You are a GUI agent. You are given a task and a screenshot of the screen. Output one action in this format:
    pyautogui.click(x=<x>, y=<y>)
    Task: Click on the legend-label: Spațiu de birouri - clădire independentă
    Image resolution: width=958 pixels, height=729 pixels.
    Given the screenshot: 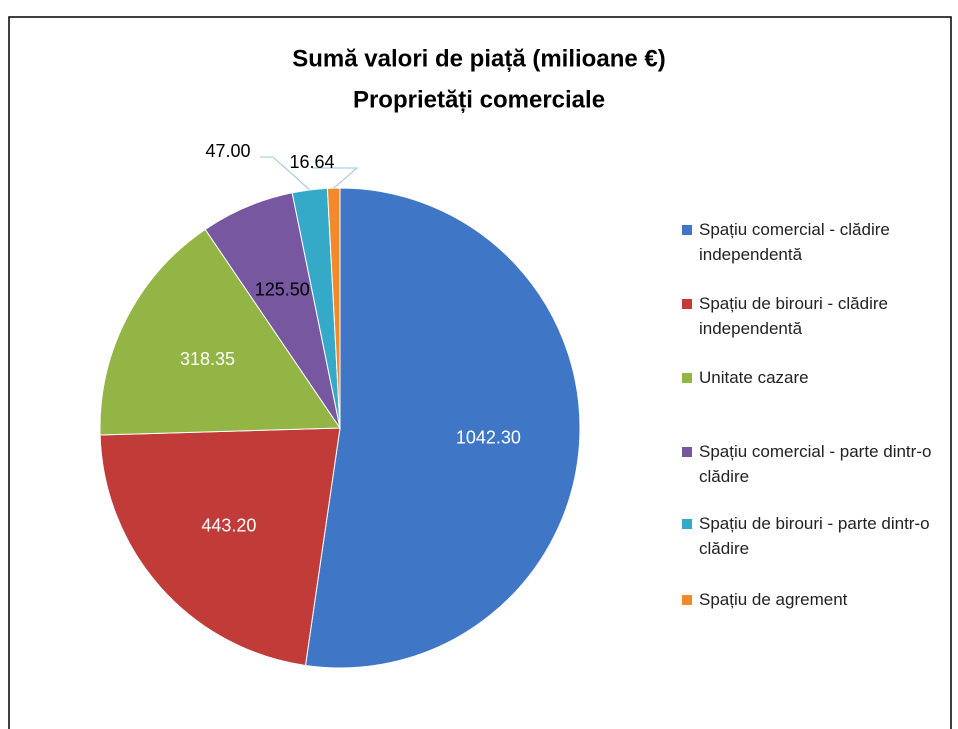 What is the action you would take?
    pyautogui.click(x=793, y=316)
    